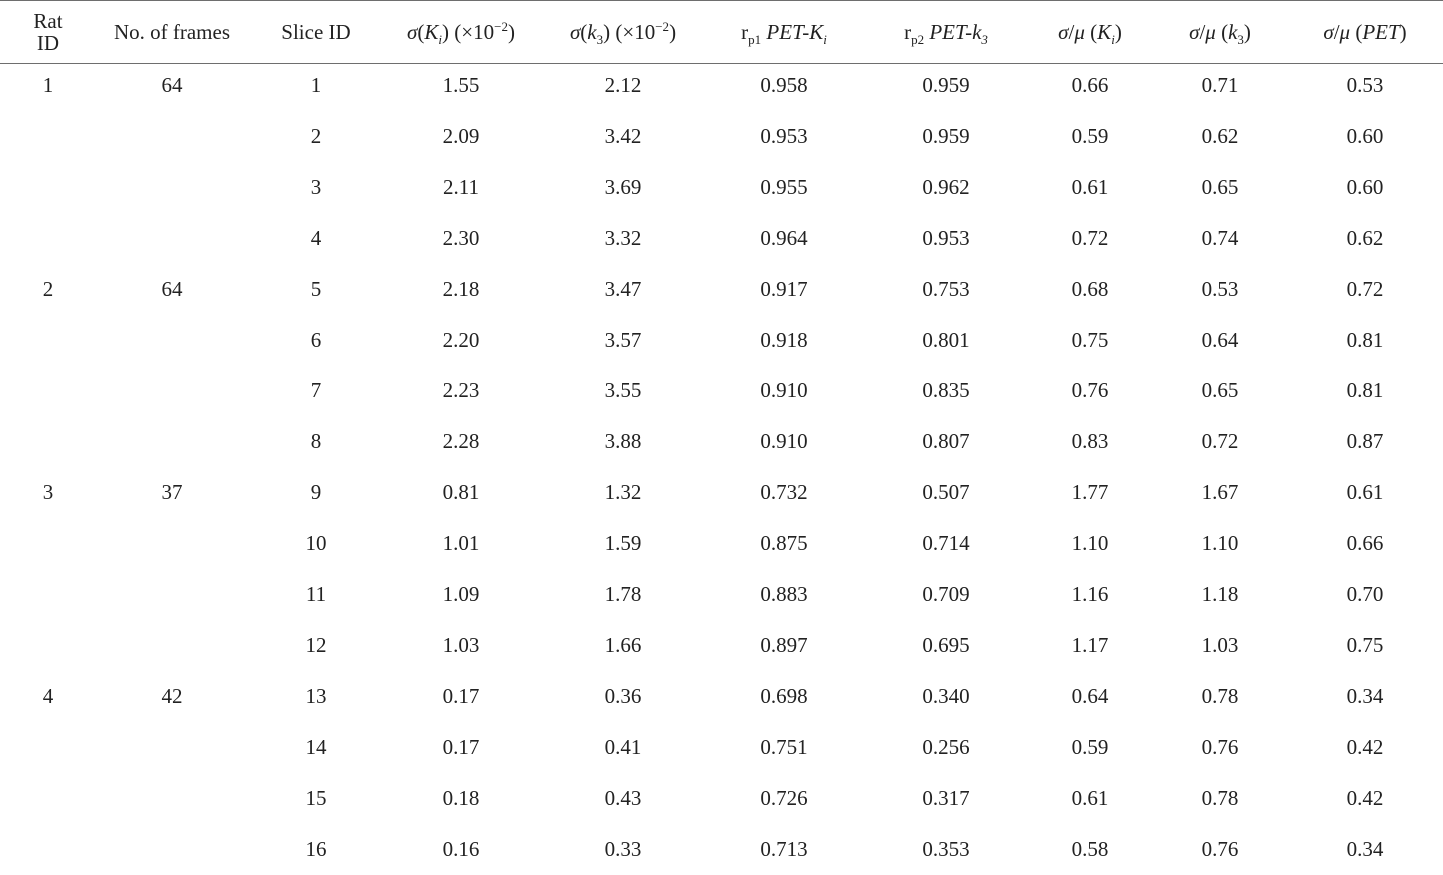 This screenshot has height=875, width=1443. I want to click on table-row: 7 2.23 3.55 0.910 0.835 0.76 0.65 0.81, so click(721, 390).